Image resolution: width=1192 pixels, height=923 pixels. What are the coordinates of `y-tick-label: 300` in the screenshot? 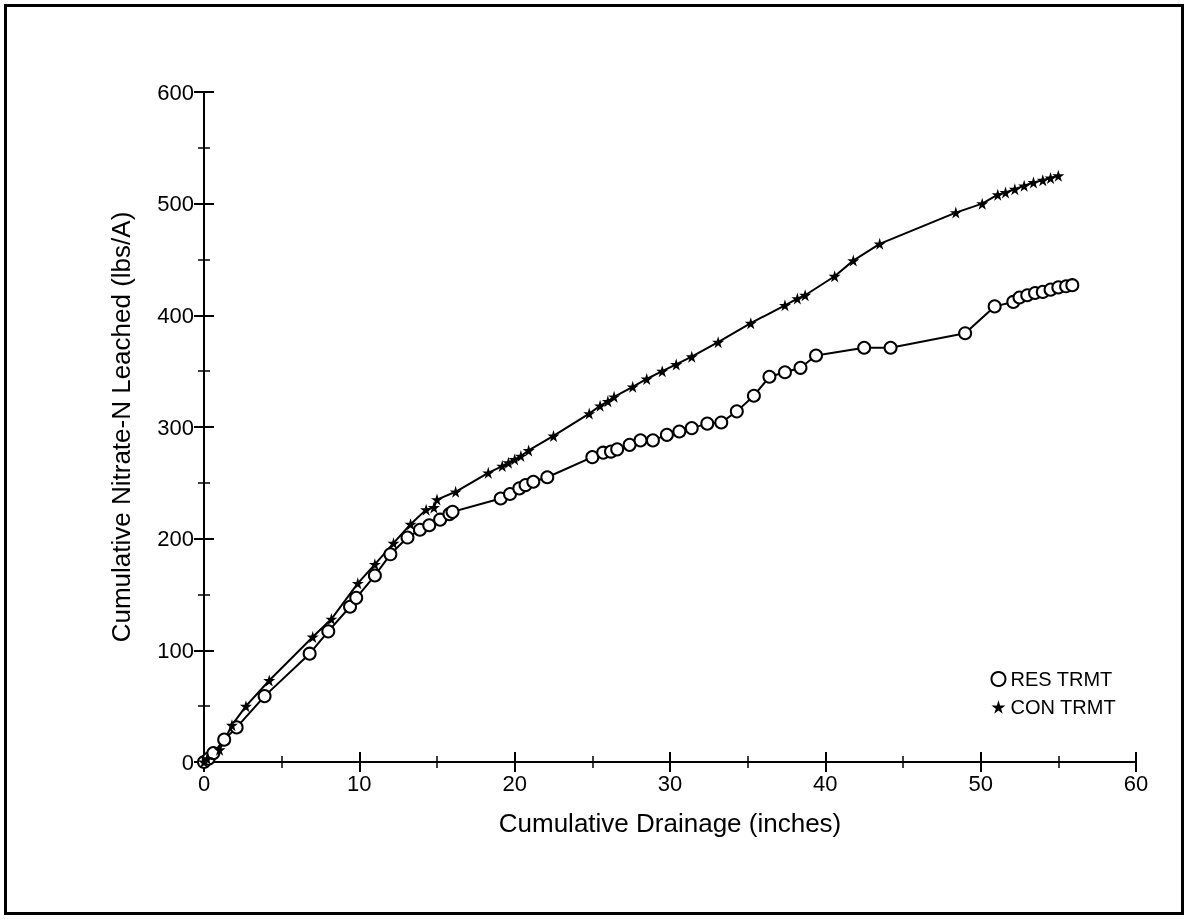 It's located at (175, 427).